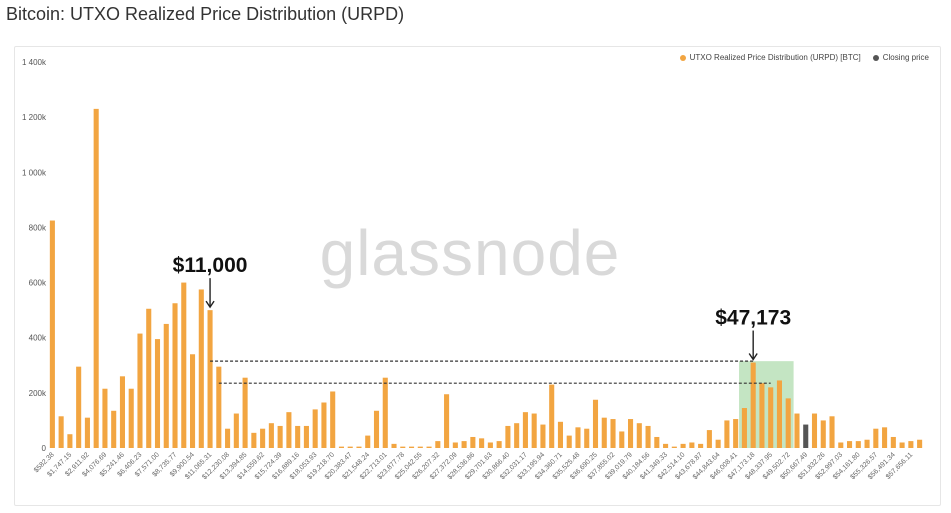 The image size is (951, 513). Describe the element at coordinates (905, 57) in the screenshot. I see `legend-closing-label: Closing price` at that location.